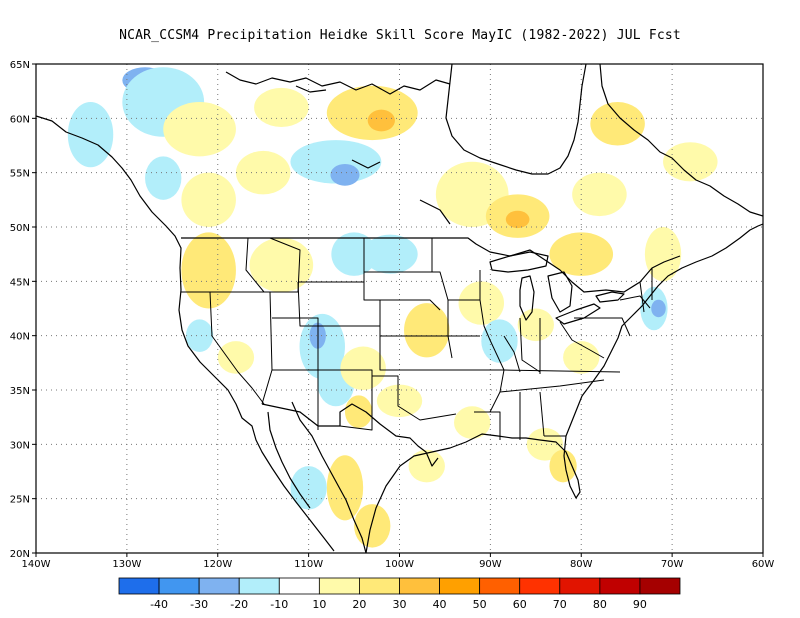 This screenshot has width=800, height=618. I want to click on lat-tick-label: 60N, so click(20, 119).